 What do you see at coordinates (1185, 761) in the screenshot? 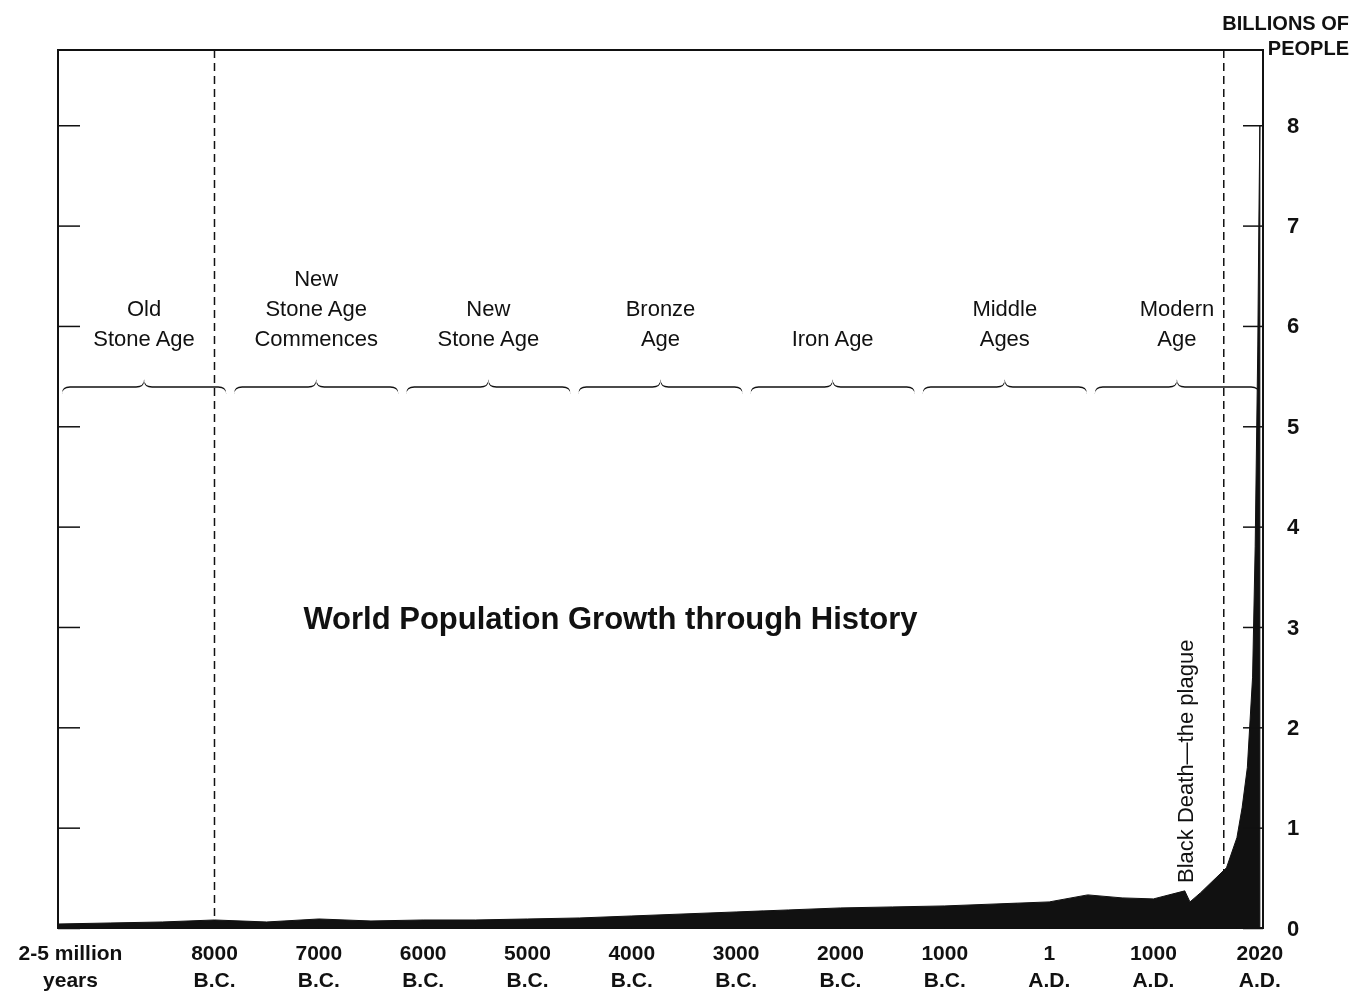
I see `annotation: Black Death—the plague` at bounding box center [1185, 761].